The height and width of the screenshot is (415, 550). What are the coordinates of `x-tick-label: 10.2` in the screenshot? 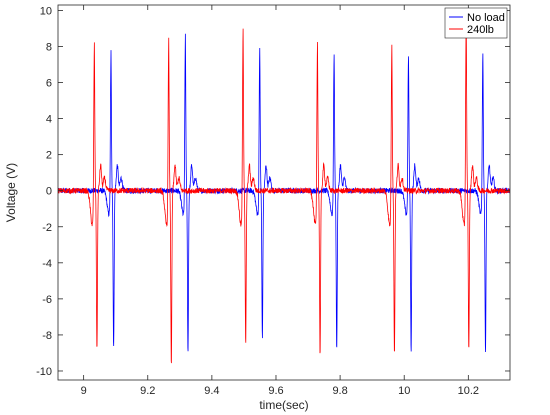 It's located at (468, 391).